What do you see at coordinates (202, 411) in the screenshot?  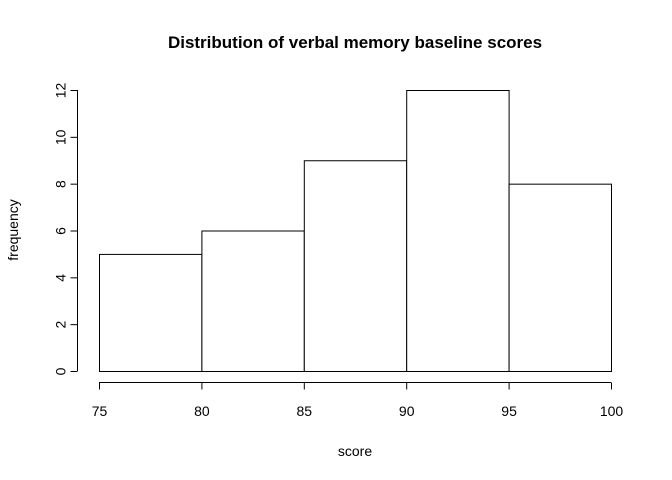 I see `x-tick-label: 80` at bounding box center [202, 411].